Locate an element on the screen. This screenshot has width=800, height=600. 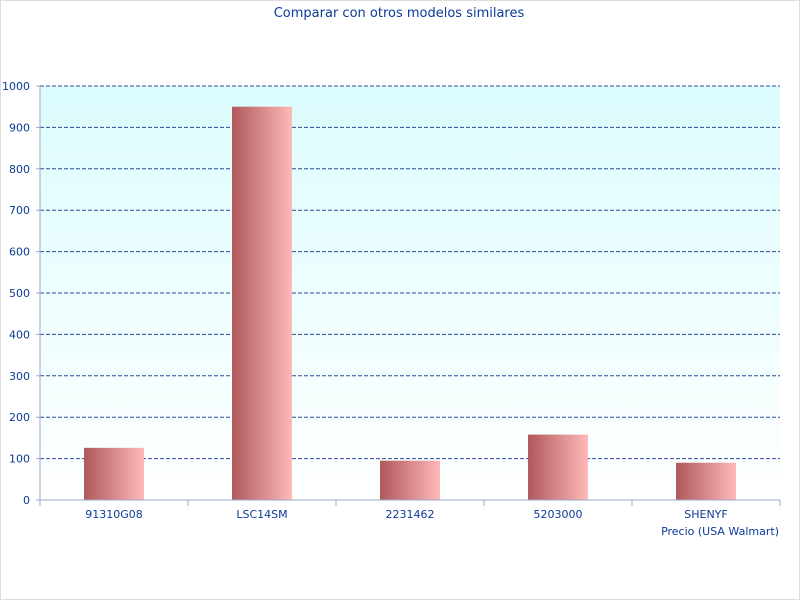
bar-shenyf is located at coordinates (706, 481).